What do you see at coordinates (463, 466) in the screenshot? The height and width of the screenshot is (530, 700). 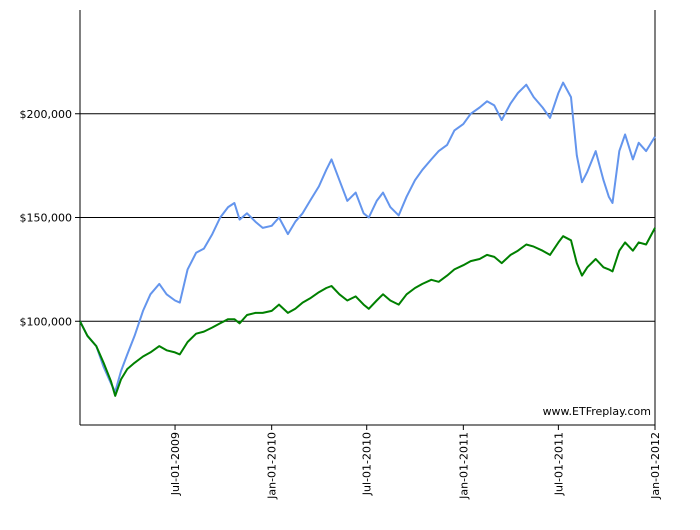 I see `x-tick-label: Jan-01-2011` at bounding box center [463, 466].